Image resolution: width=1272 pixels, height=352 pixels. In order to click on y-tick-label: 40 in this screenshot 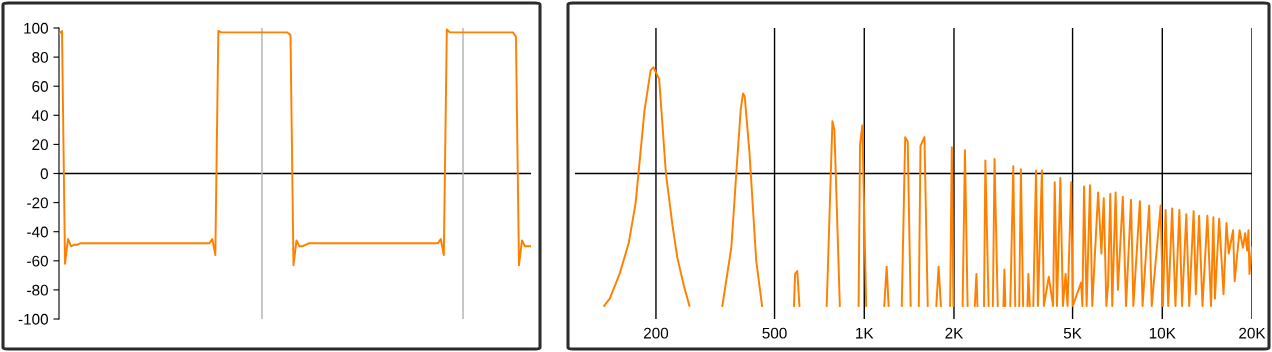, I will do `click(39, 115)`.